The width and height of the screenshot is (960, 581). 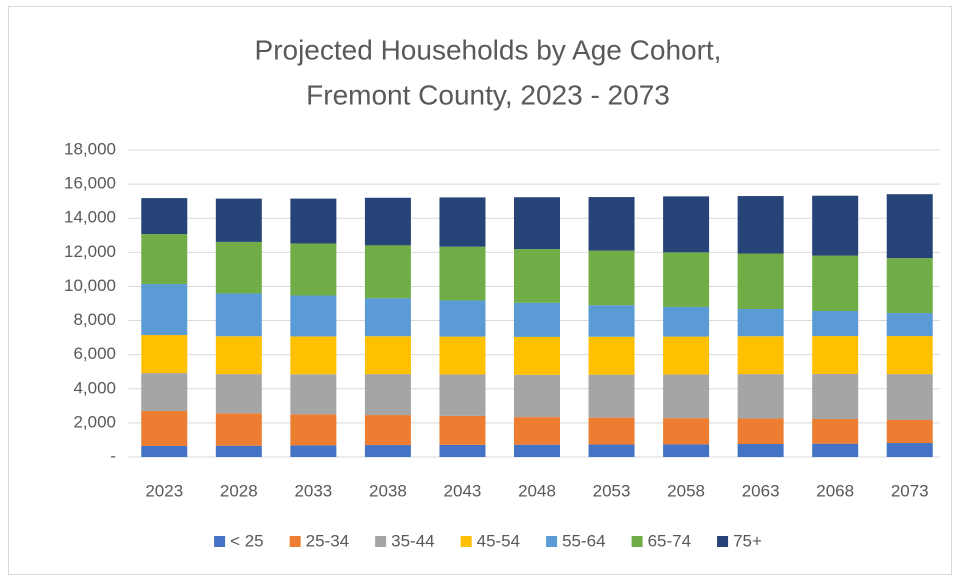 I want to click on x-tick-label: 2048, so click(x=537, y=490).